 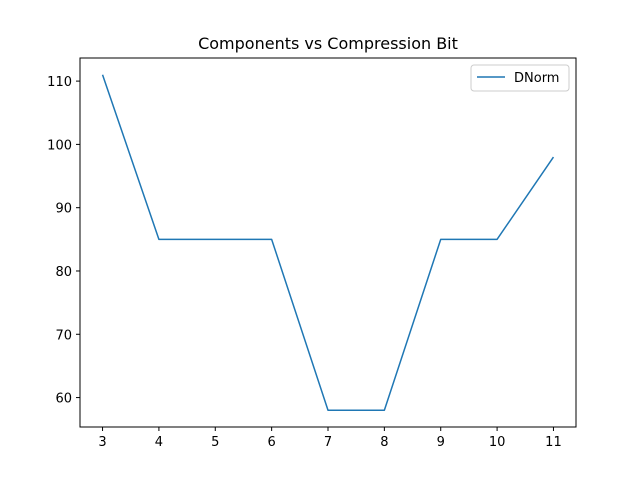 What do you see at coordinates (497, 442) in the screenshot?
I see `x-tick-label: 10` at bounding box center [497, 442].